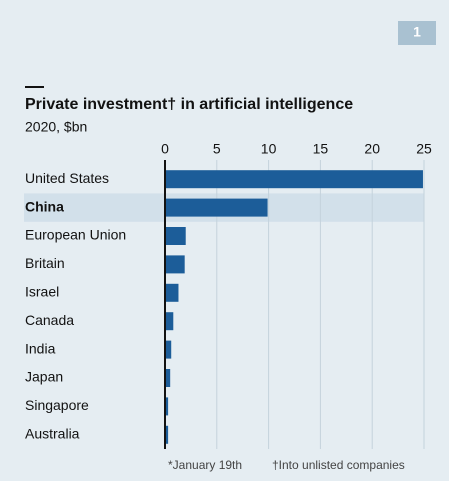  What do you see at coordinates (321, 149) in the screenshot?
I see `x-tick-label: 15` at bounding box center [321, 149].